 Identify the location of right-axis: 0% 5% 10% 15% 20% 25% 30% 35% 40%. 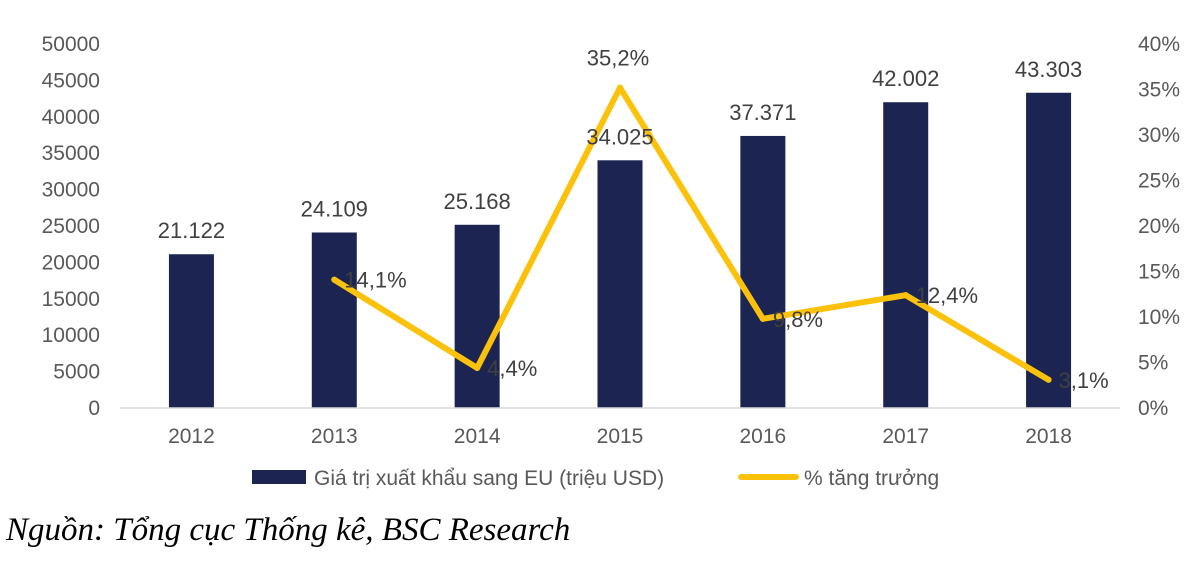
(1159, 226).